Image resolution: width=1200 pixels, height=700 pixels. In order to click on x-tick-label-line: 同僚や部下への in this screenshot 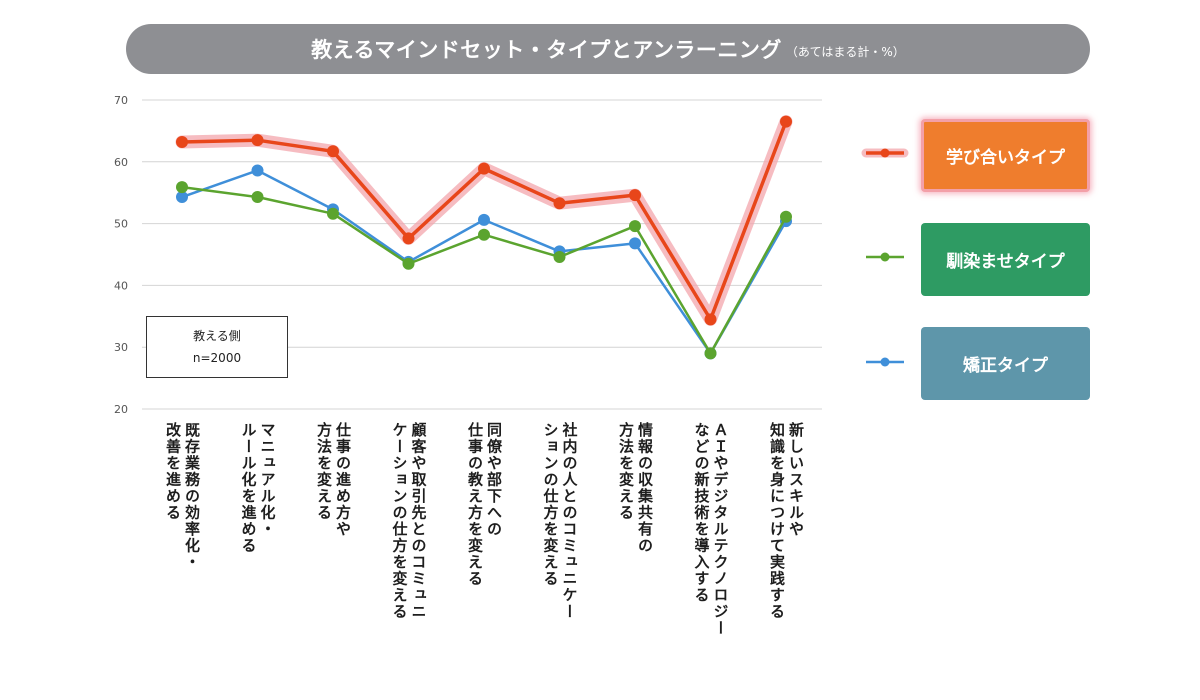, I will do `click(494, 480)`.